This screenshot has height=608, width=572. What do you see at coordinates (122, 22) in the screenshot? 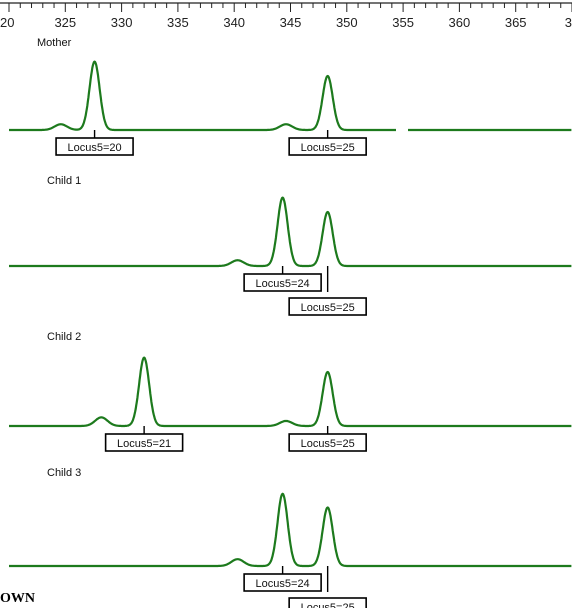
I see `x-tick-label: 330` at bounding box center [122, 22].